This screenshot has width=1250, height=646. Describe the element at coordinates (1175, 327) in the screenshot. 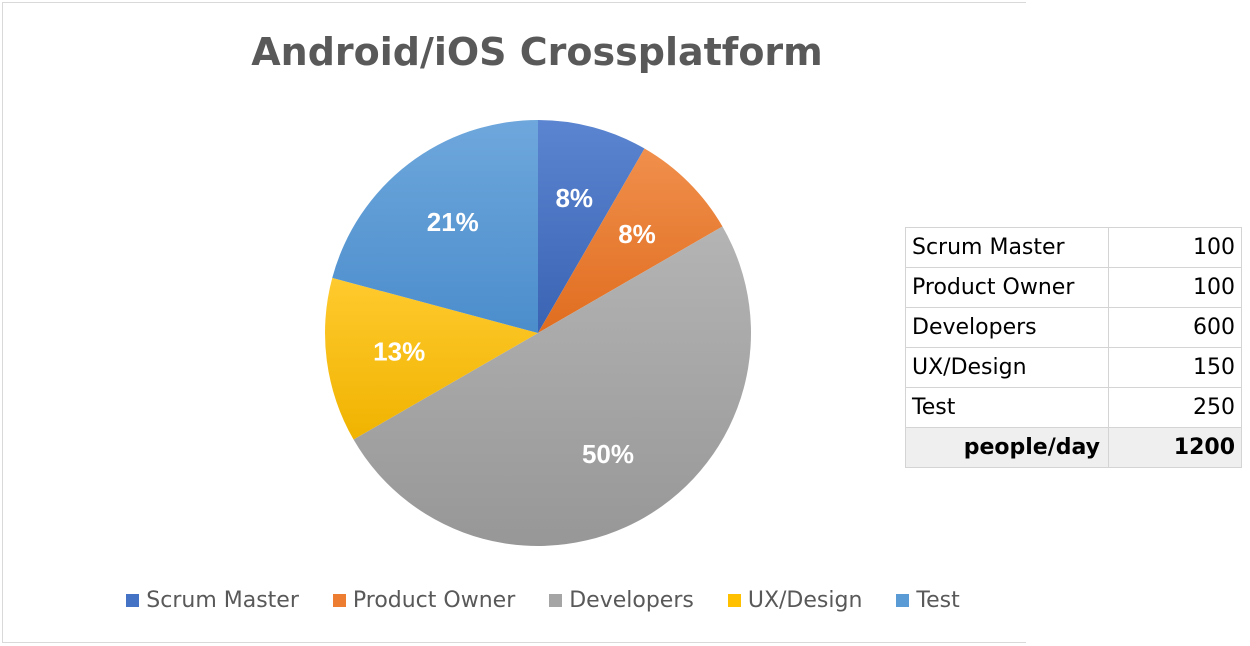

I see `table-cell-value: 600` at that location.